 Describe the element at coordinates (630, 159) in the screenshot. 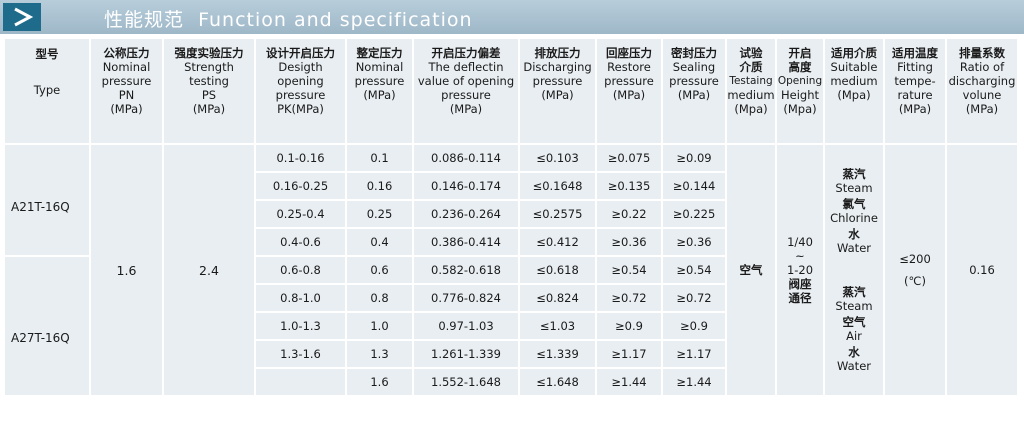

I see `restore-cell: ≥0.075` at that location.